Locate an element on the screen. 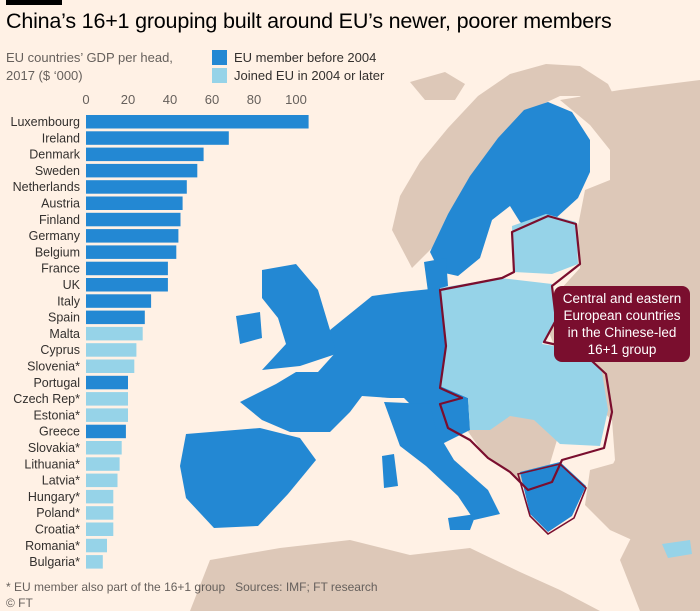 The height and width of the screenshot is (611, 700). category-label: Luxembourg is located at coordinates (46, 122).